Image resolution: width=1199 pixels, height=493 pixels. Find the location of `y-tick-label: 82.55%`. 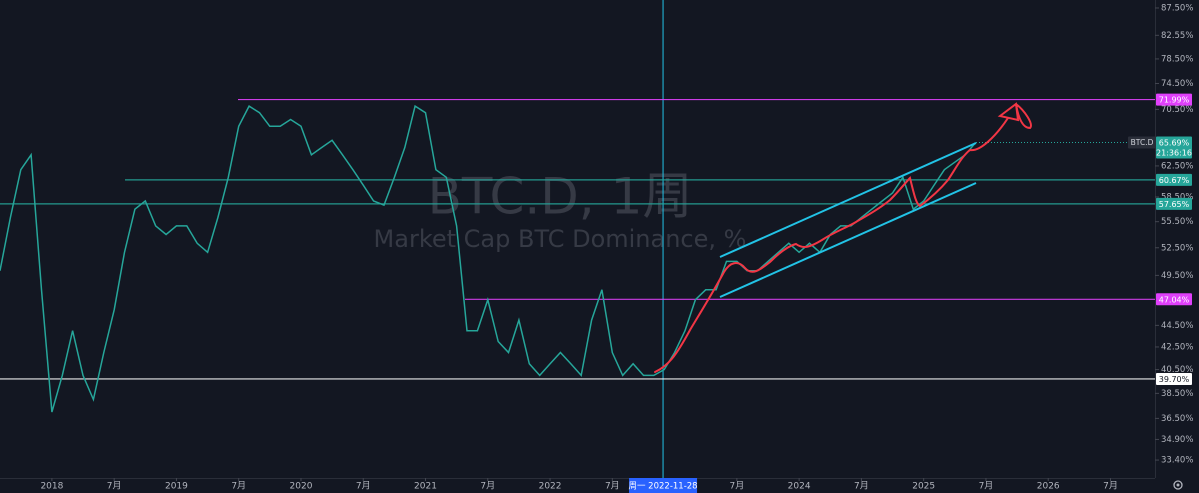

y-tick-label: 82.55% is located at coordinates (1177, 36).